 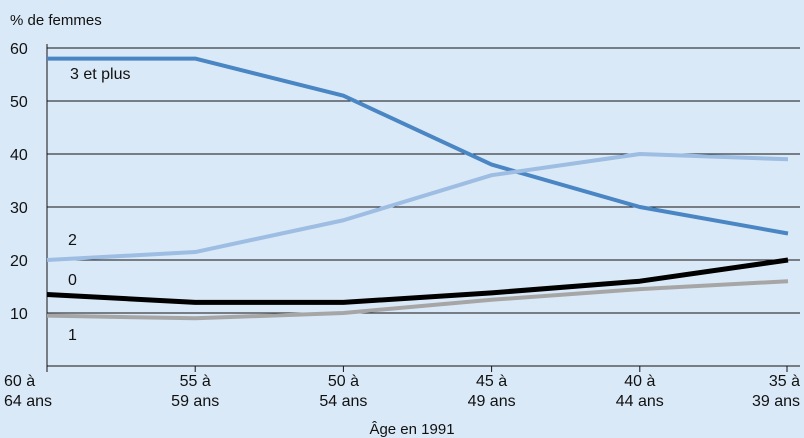 What do you see at coordinates (417, 369) in the screenshot?
I see `x-axis-tick-marks` at bounding box center [417, 369].